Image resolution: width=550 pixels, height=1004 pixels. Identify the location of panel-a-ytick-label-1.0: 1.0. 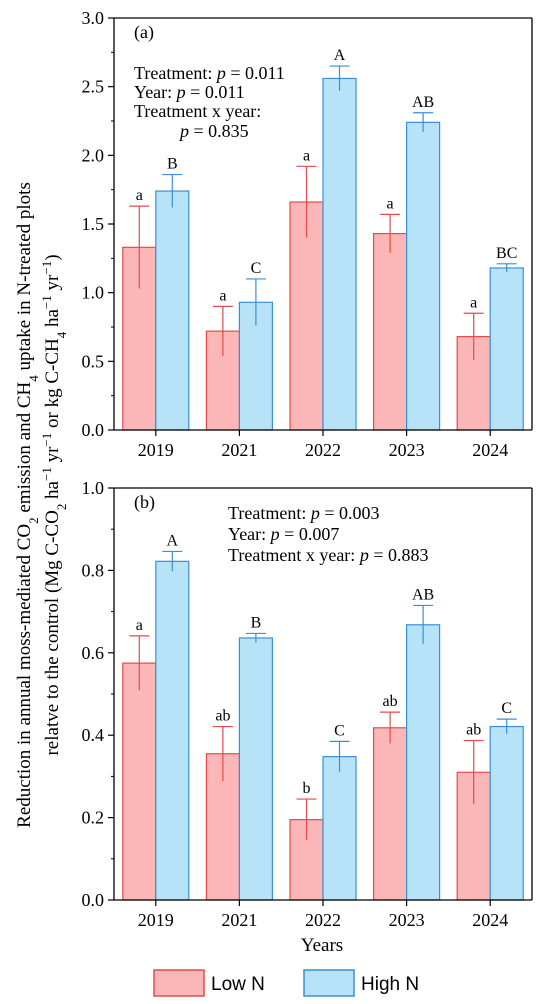
(93, 293).